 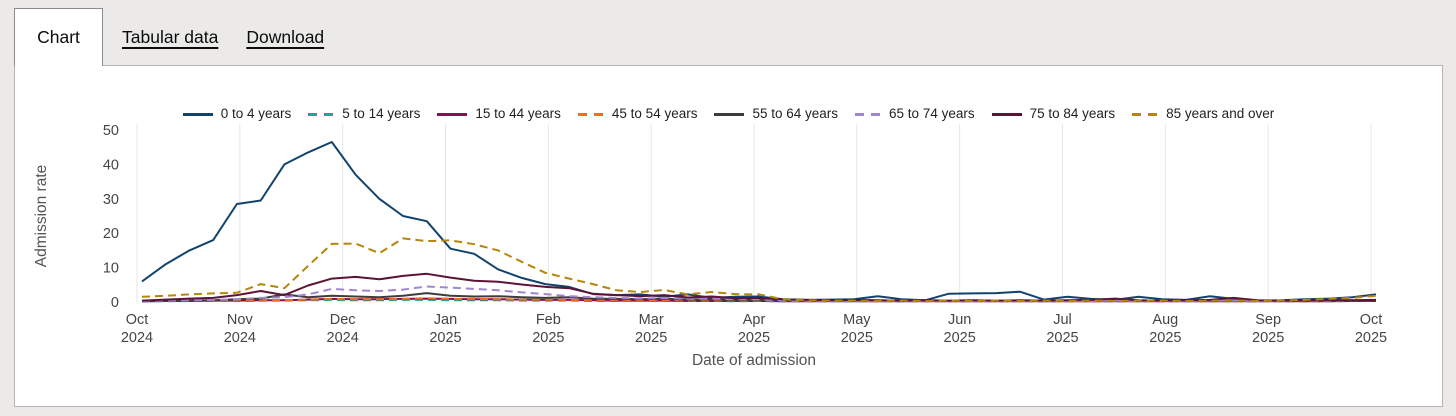 I want to click on x-axis-title: Date of admission, so click(x=754, y=360).